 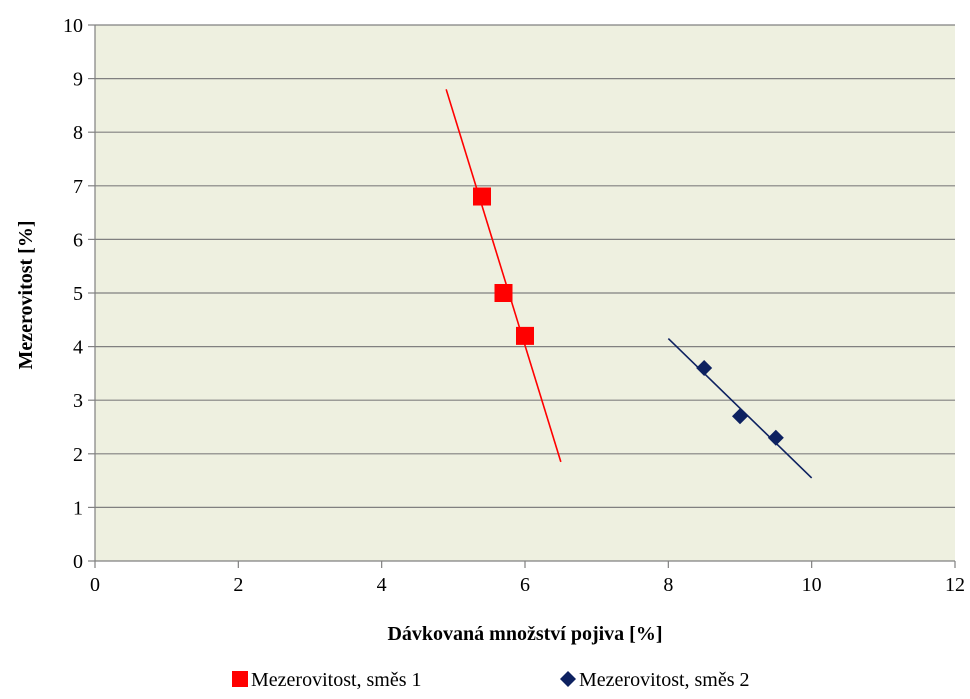 I want to click on legend-item-series-2: Mezerovitost, směs 2, so click(x=655, y=680).